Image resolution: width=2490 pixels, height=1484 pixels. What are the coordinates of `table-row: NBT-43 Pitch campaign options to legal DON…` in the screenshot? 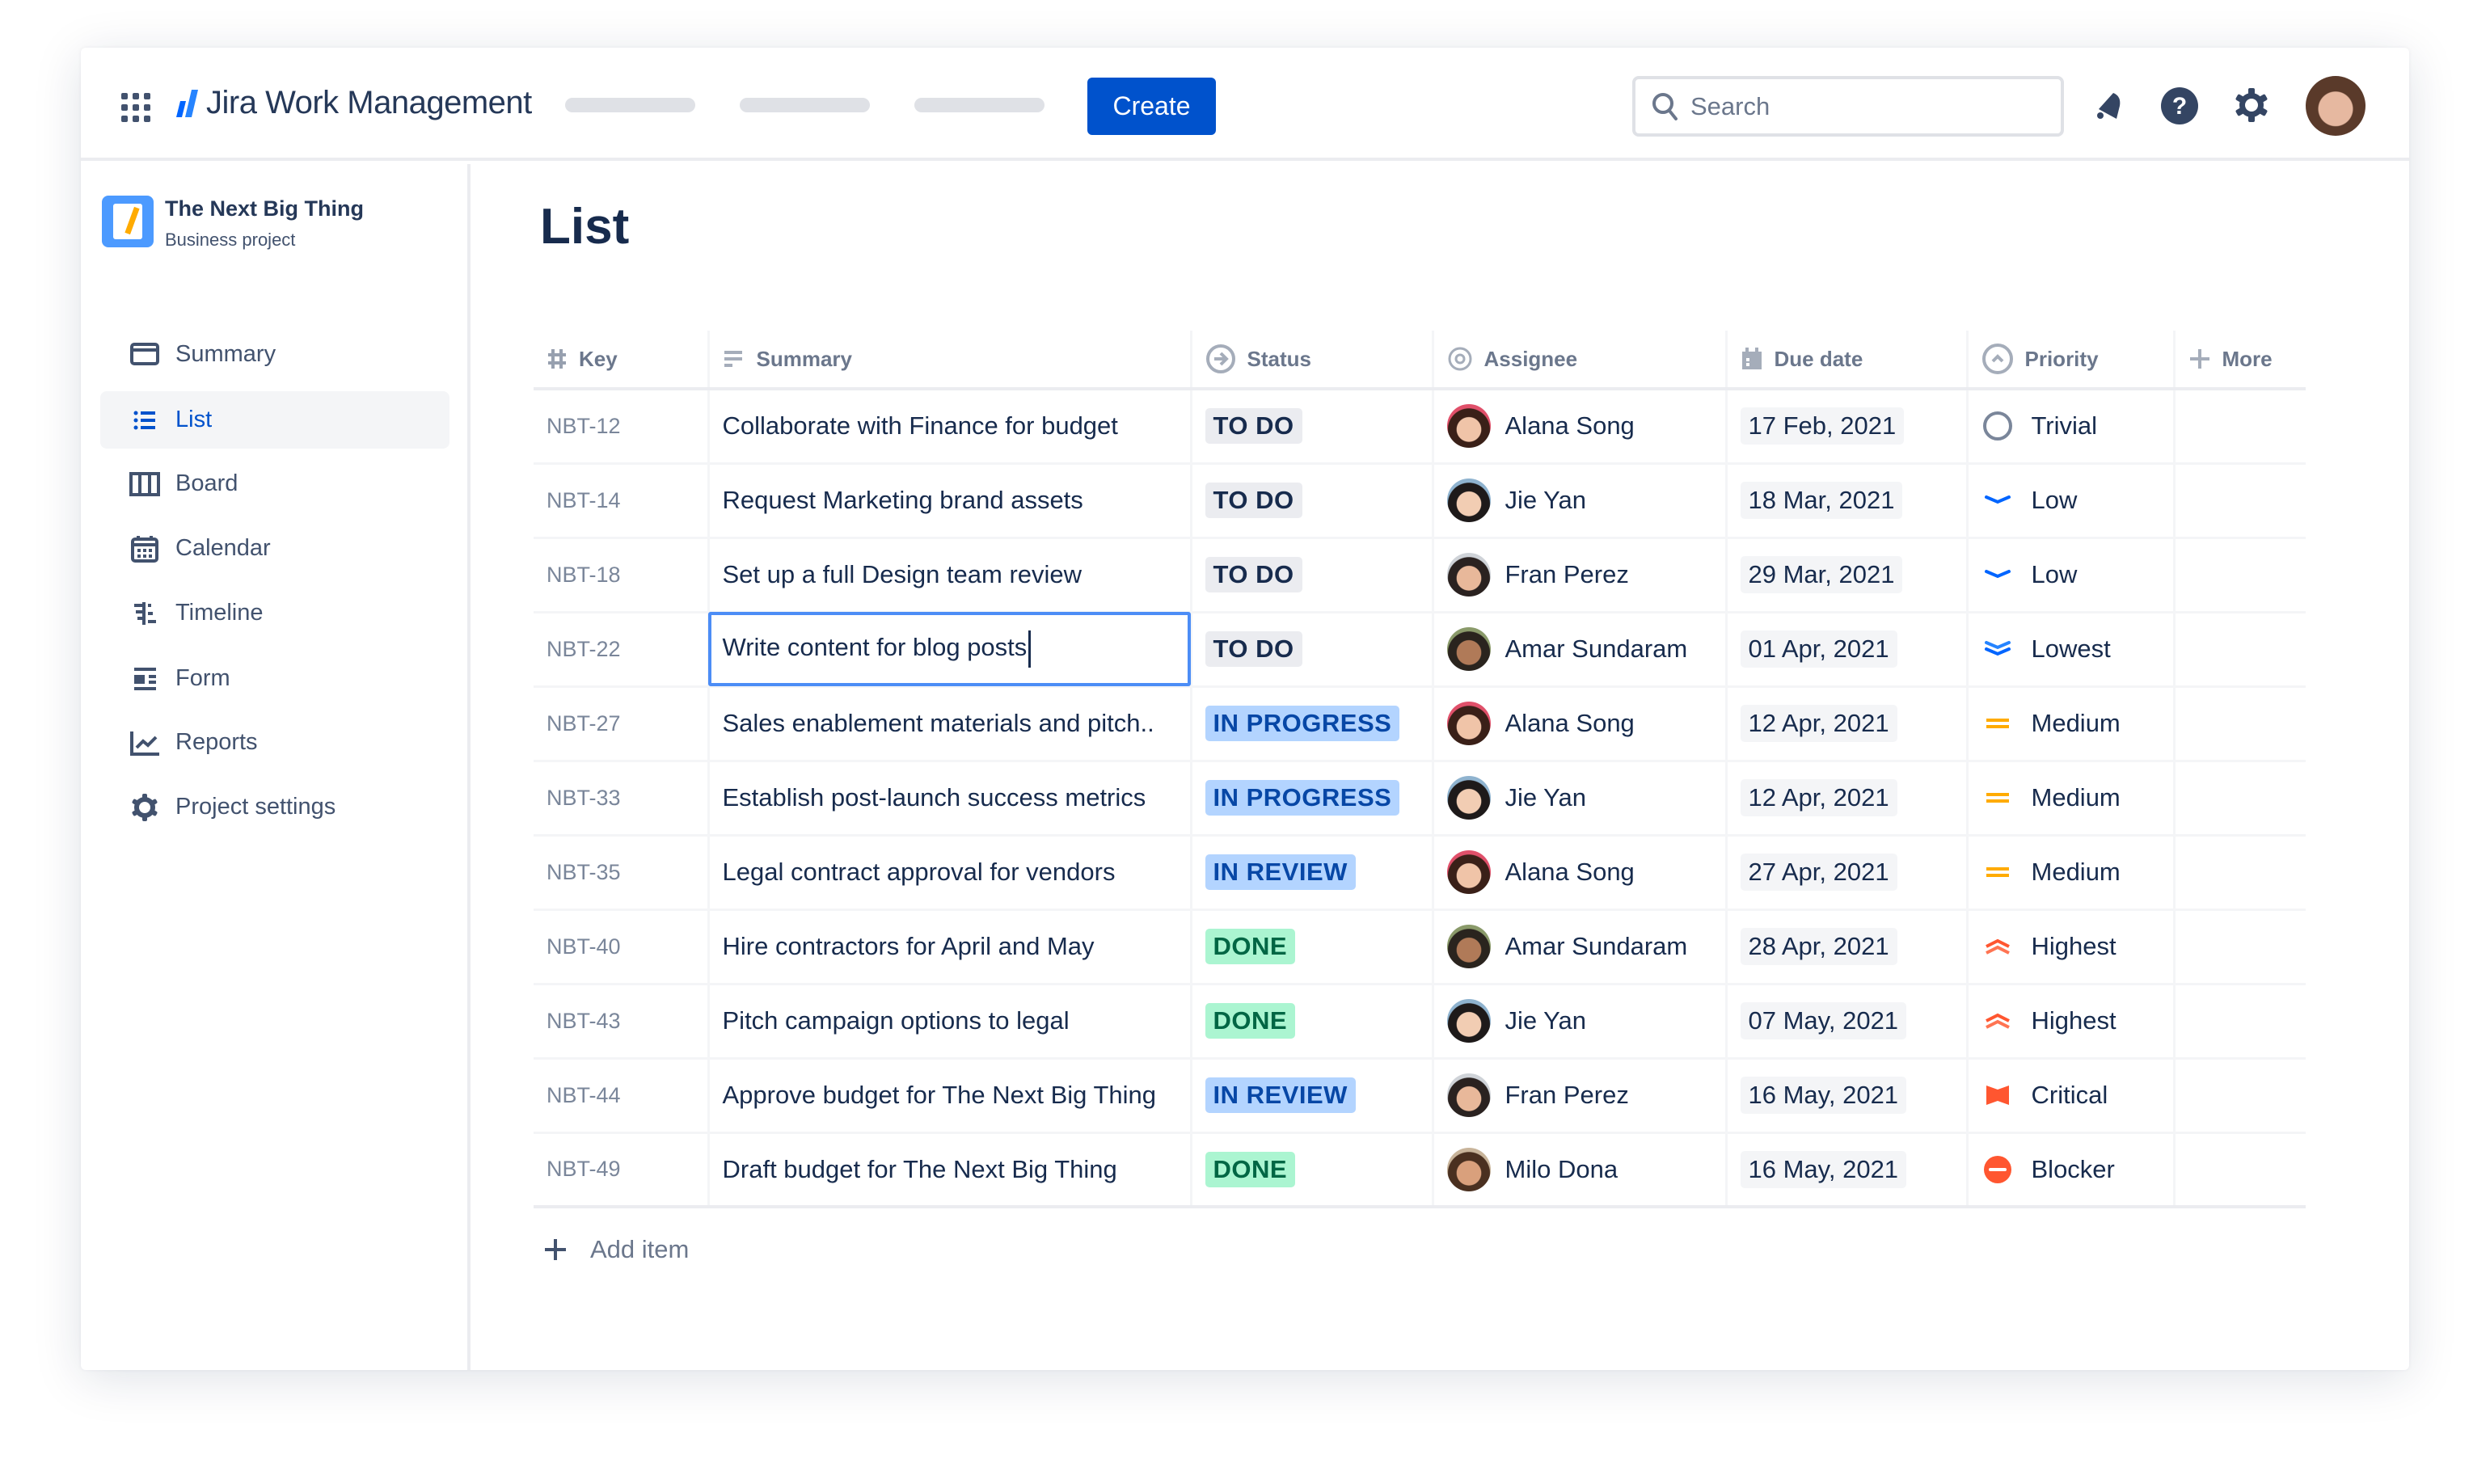 It's located at (1420, 1022).